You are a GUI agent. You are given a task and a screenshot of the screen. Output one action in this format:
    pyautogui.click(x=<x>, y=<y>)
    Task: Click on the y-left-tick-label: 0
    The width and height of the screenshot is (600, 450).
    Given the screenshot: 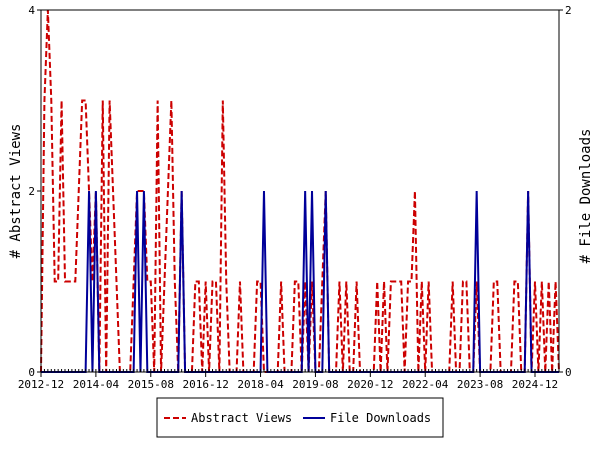 What is the action you would take?
    pyautogui.click(x=31, y=372)
    